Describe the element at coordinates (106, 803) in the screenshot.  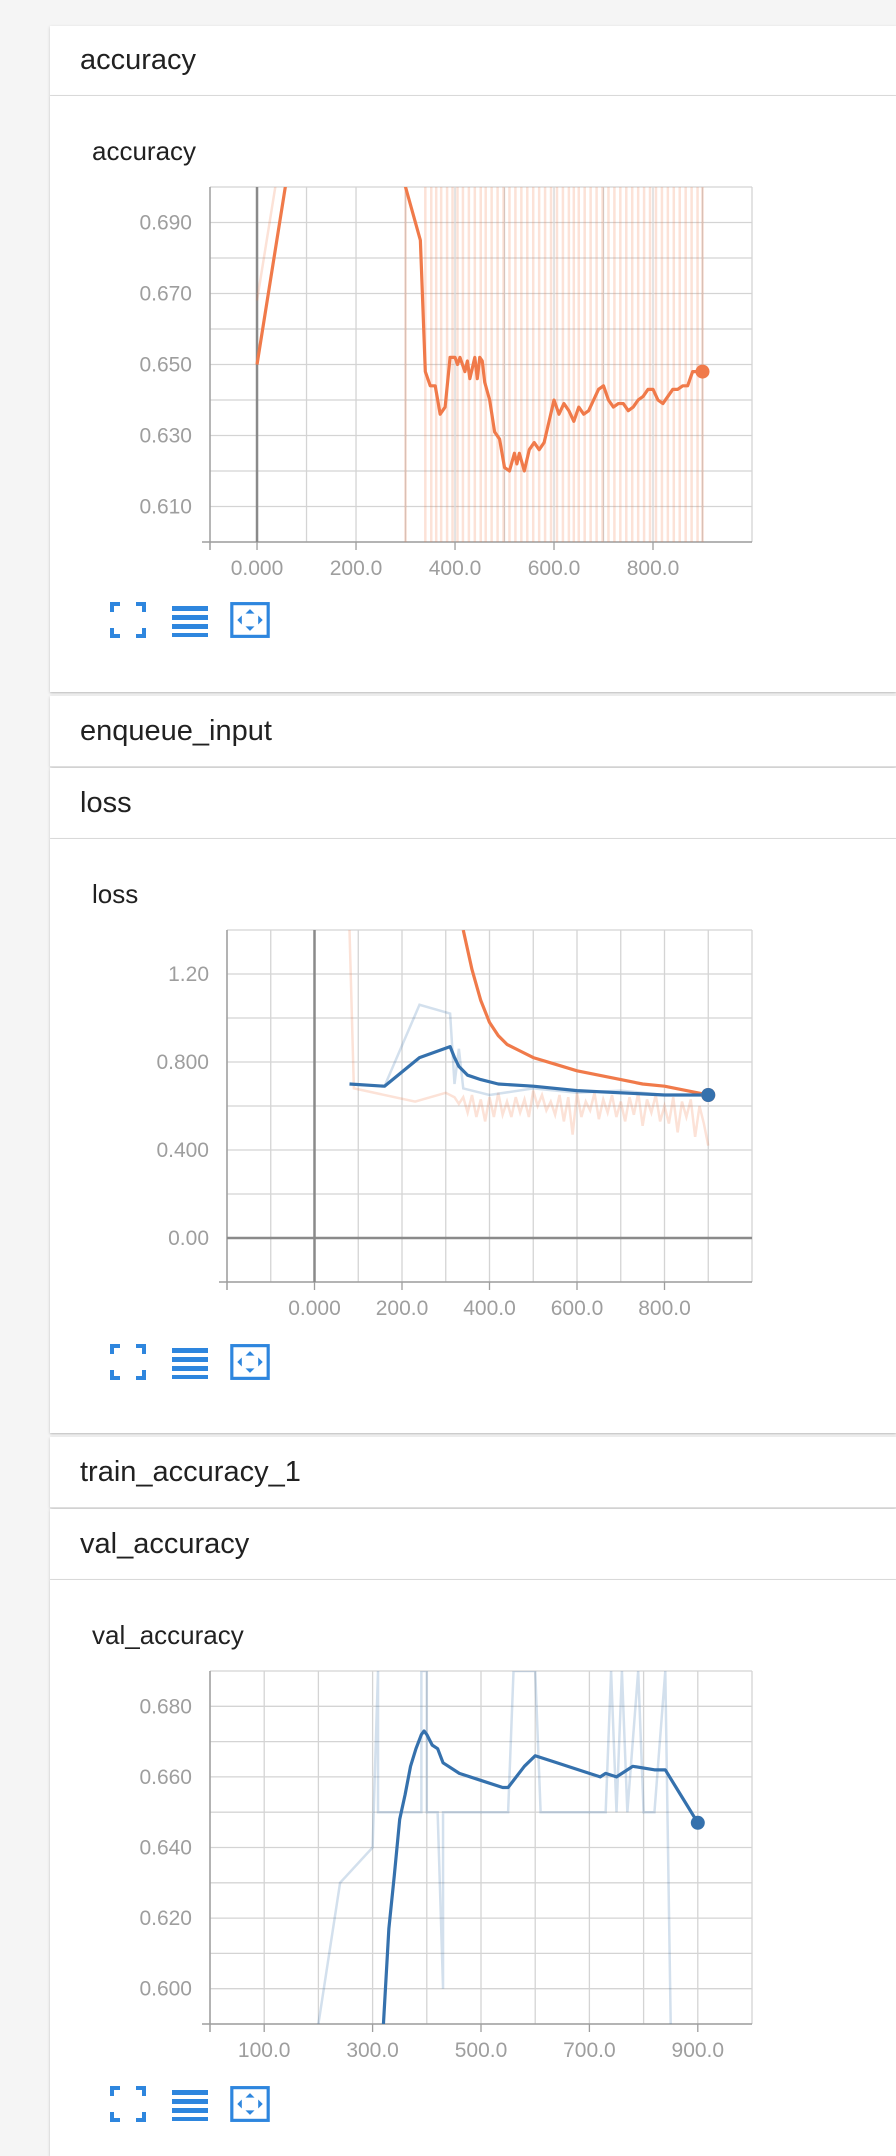
I see `section-title: loss` at that location.